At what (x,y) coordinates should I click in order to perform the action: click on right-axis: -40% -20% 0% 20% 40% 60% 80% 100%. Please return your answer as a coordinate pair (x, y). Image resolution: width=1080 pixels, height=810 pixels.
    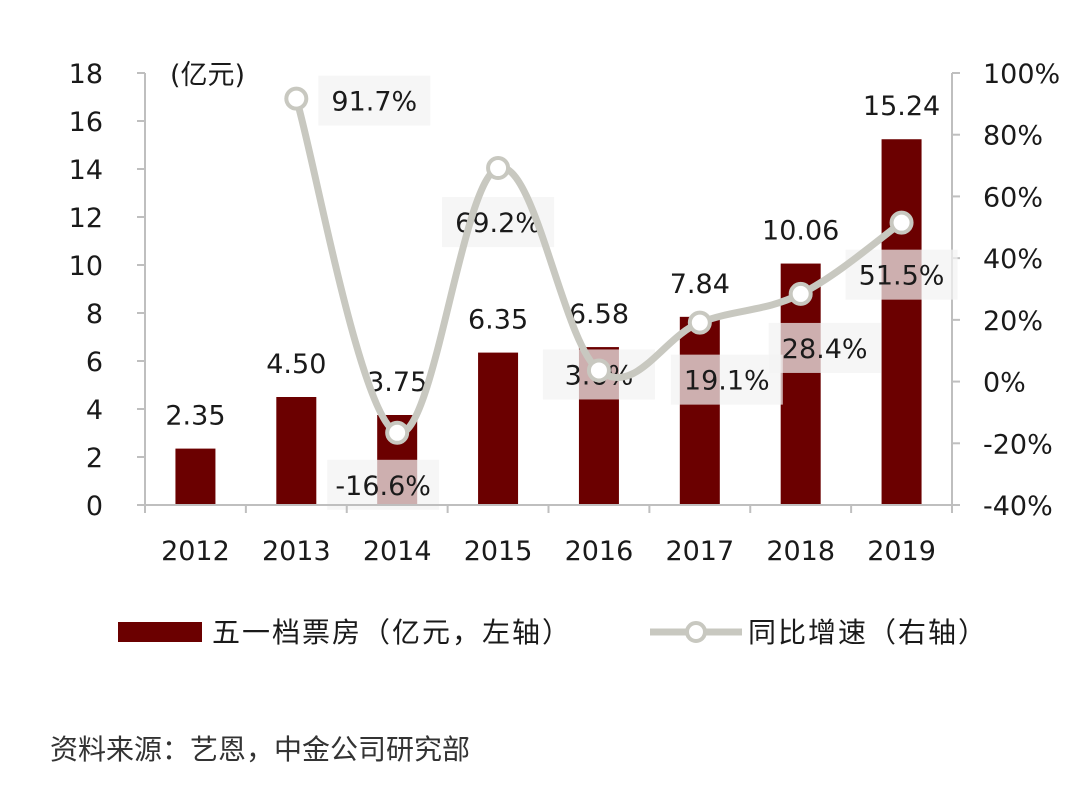
    Looking at the image, I should click on (1005, 290).